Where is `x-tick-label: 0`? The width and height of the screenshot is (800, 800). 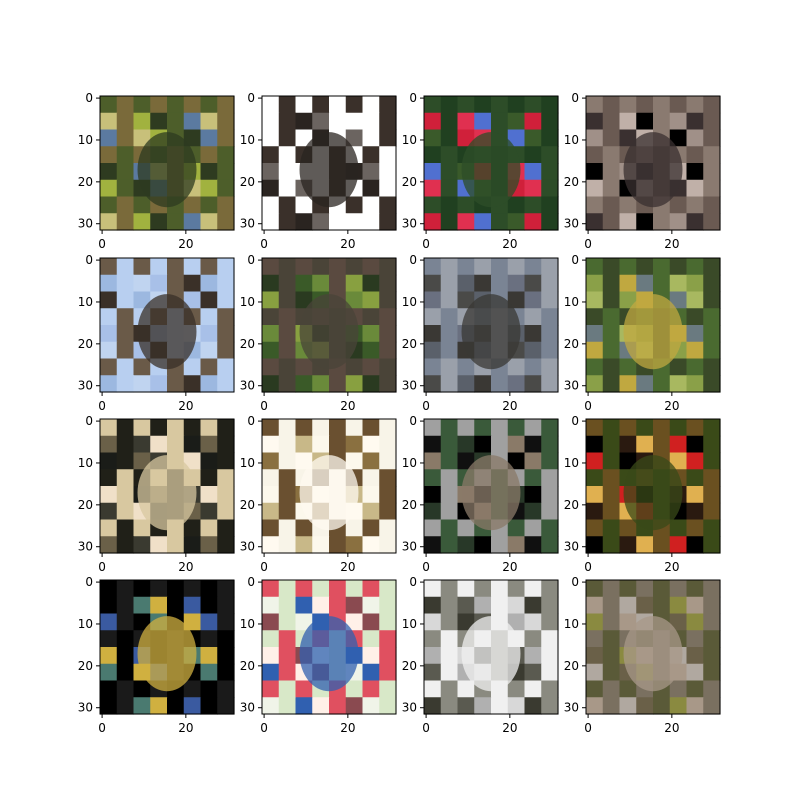 x-tick-label: 0 is located at coordinates (426, 406).